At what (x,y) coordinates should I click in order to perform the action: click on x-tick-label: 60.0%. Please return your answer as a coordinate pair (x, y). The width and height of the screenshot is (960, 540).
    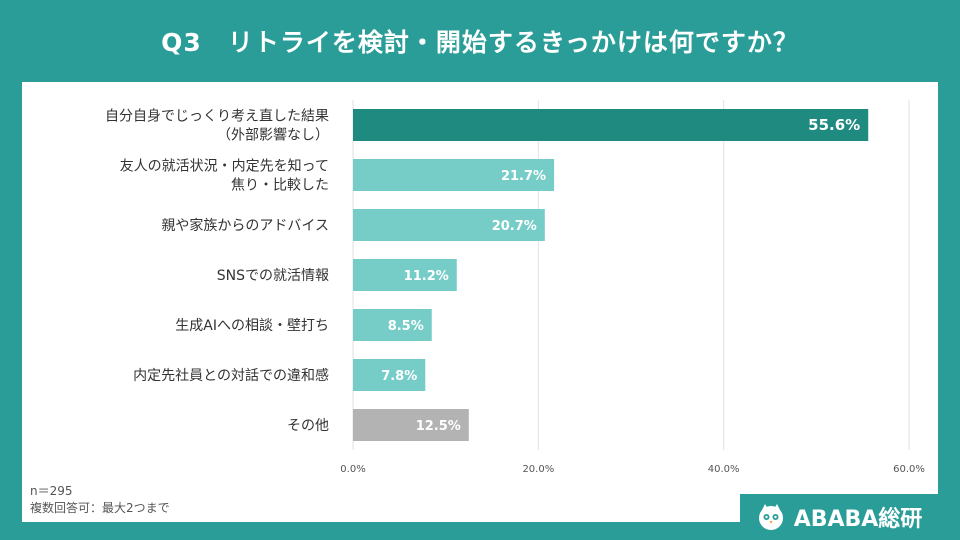
    Looking at the image, I should click on (909, 469).